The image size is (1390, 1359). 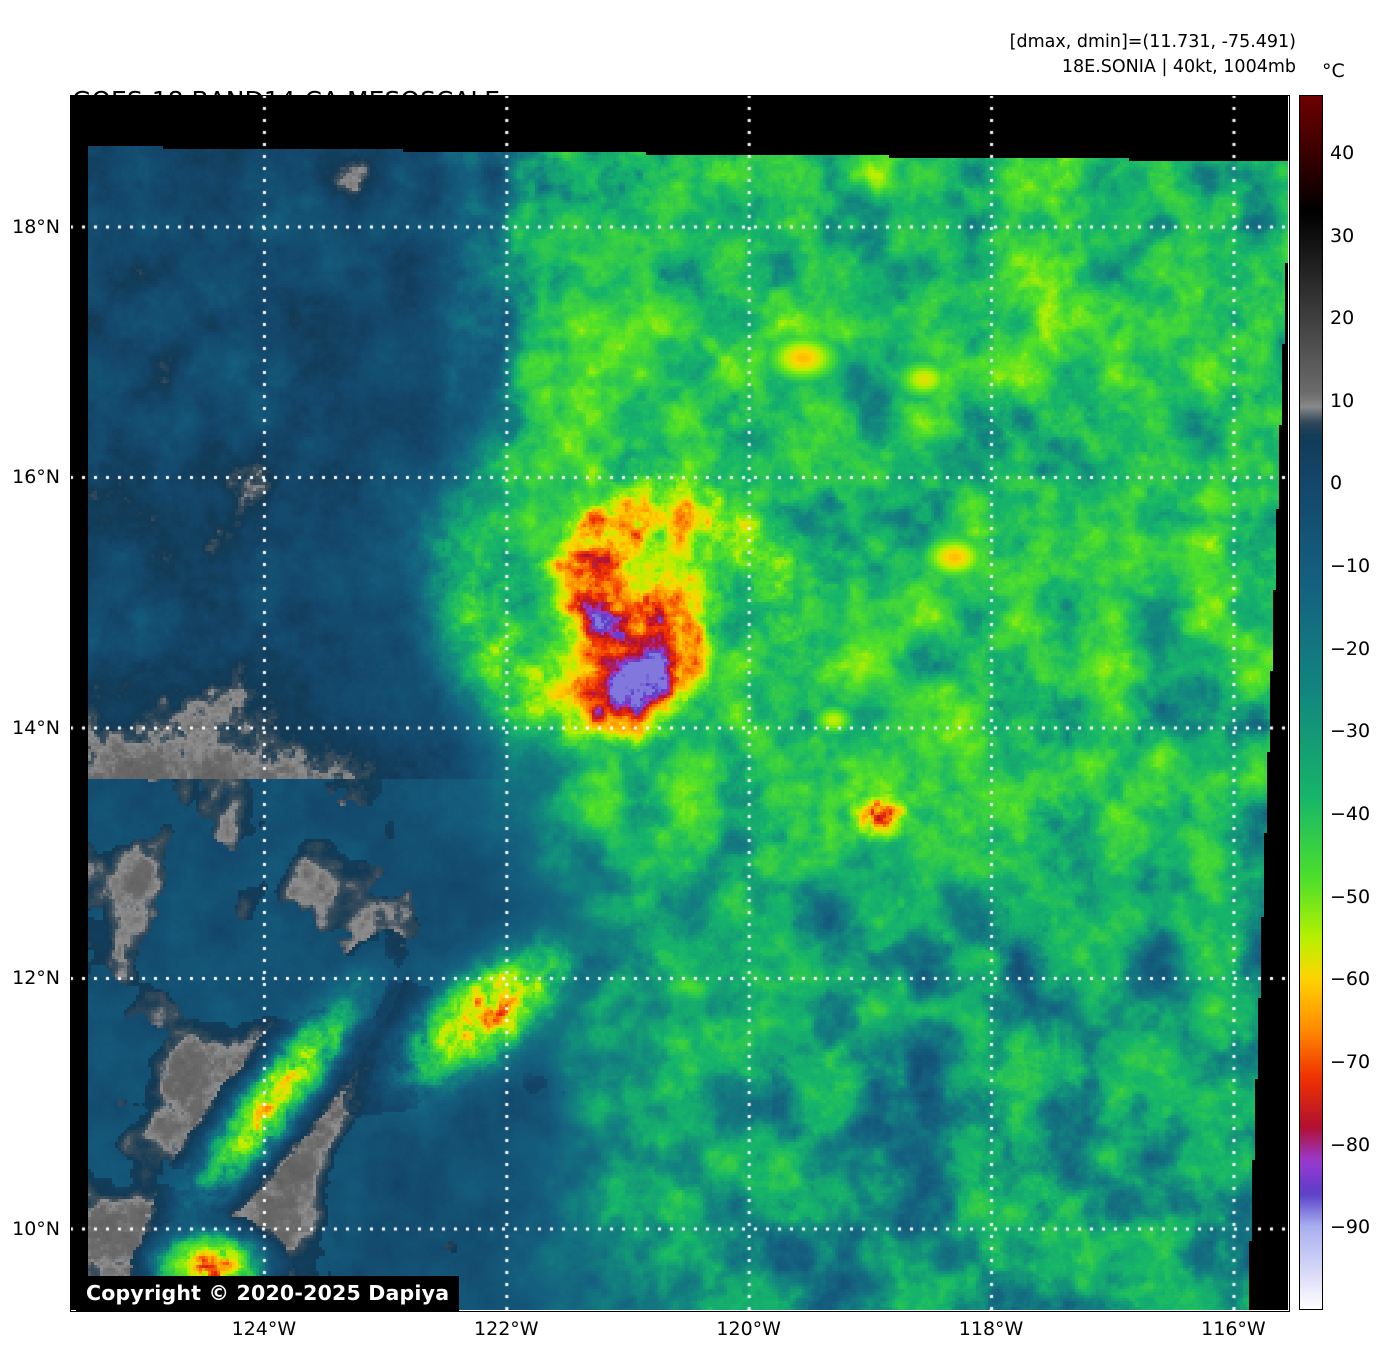 I want to click on x-tick-2: 120°W, so click(x=748, y=1329).